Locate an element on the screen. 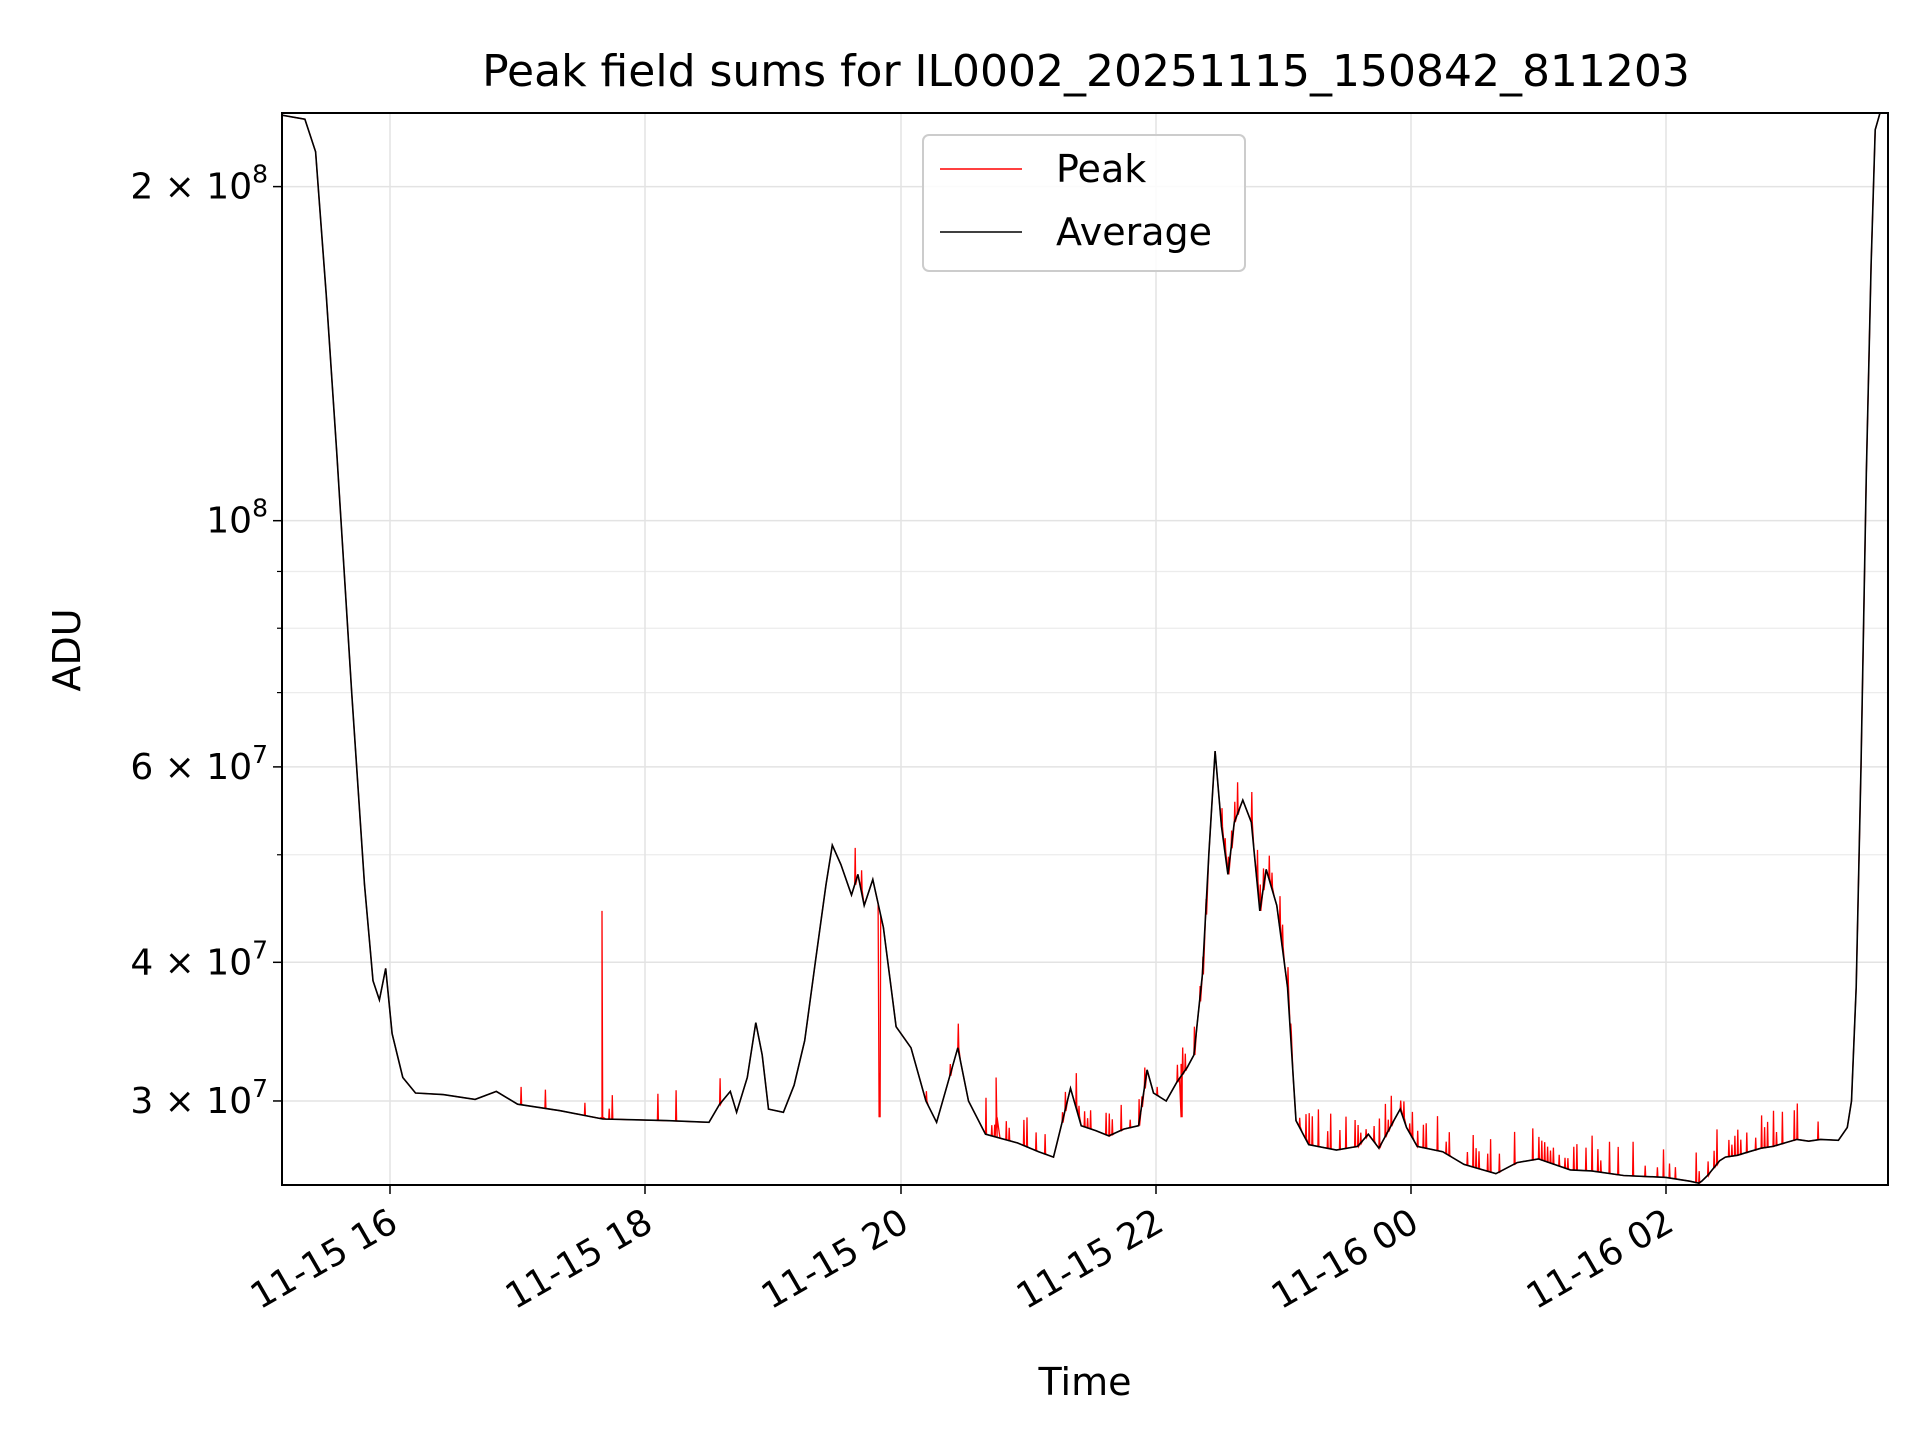  x-axis-label: Time is located at coordinates (1085, 1382).